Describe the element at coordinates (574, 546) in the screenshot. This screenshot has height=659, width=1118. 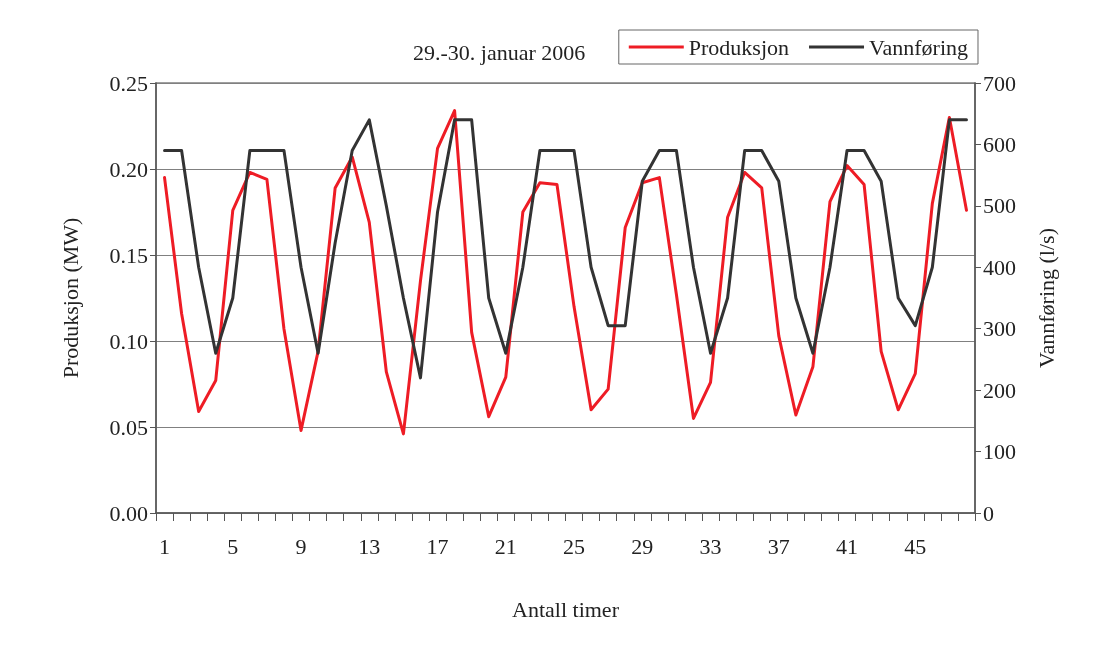
I see `x-tick-label: 25` at that location.